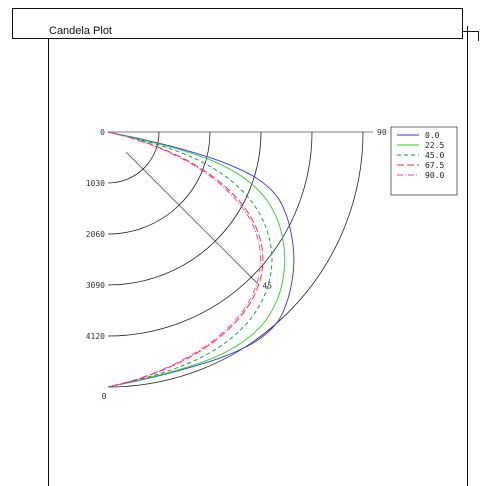  I want to click on angle-label-0: 0, so click(104, 396).